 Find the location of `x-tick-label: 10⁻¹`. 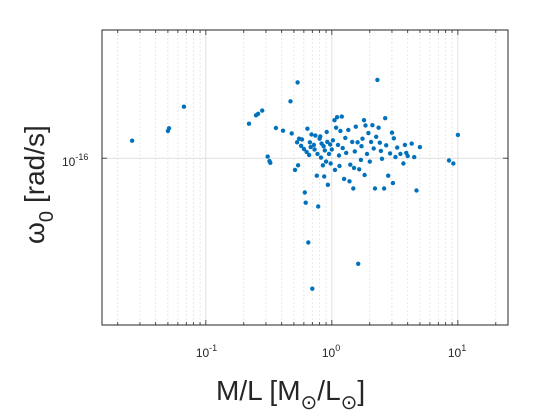

x-tick-label: 10⁻¹ is located at coordinates (206, 351).